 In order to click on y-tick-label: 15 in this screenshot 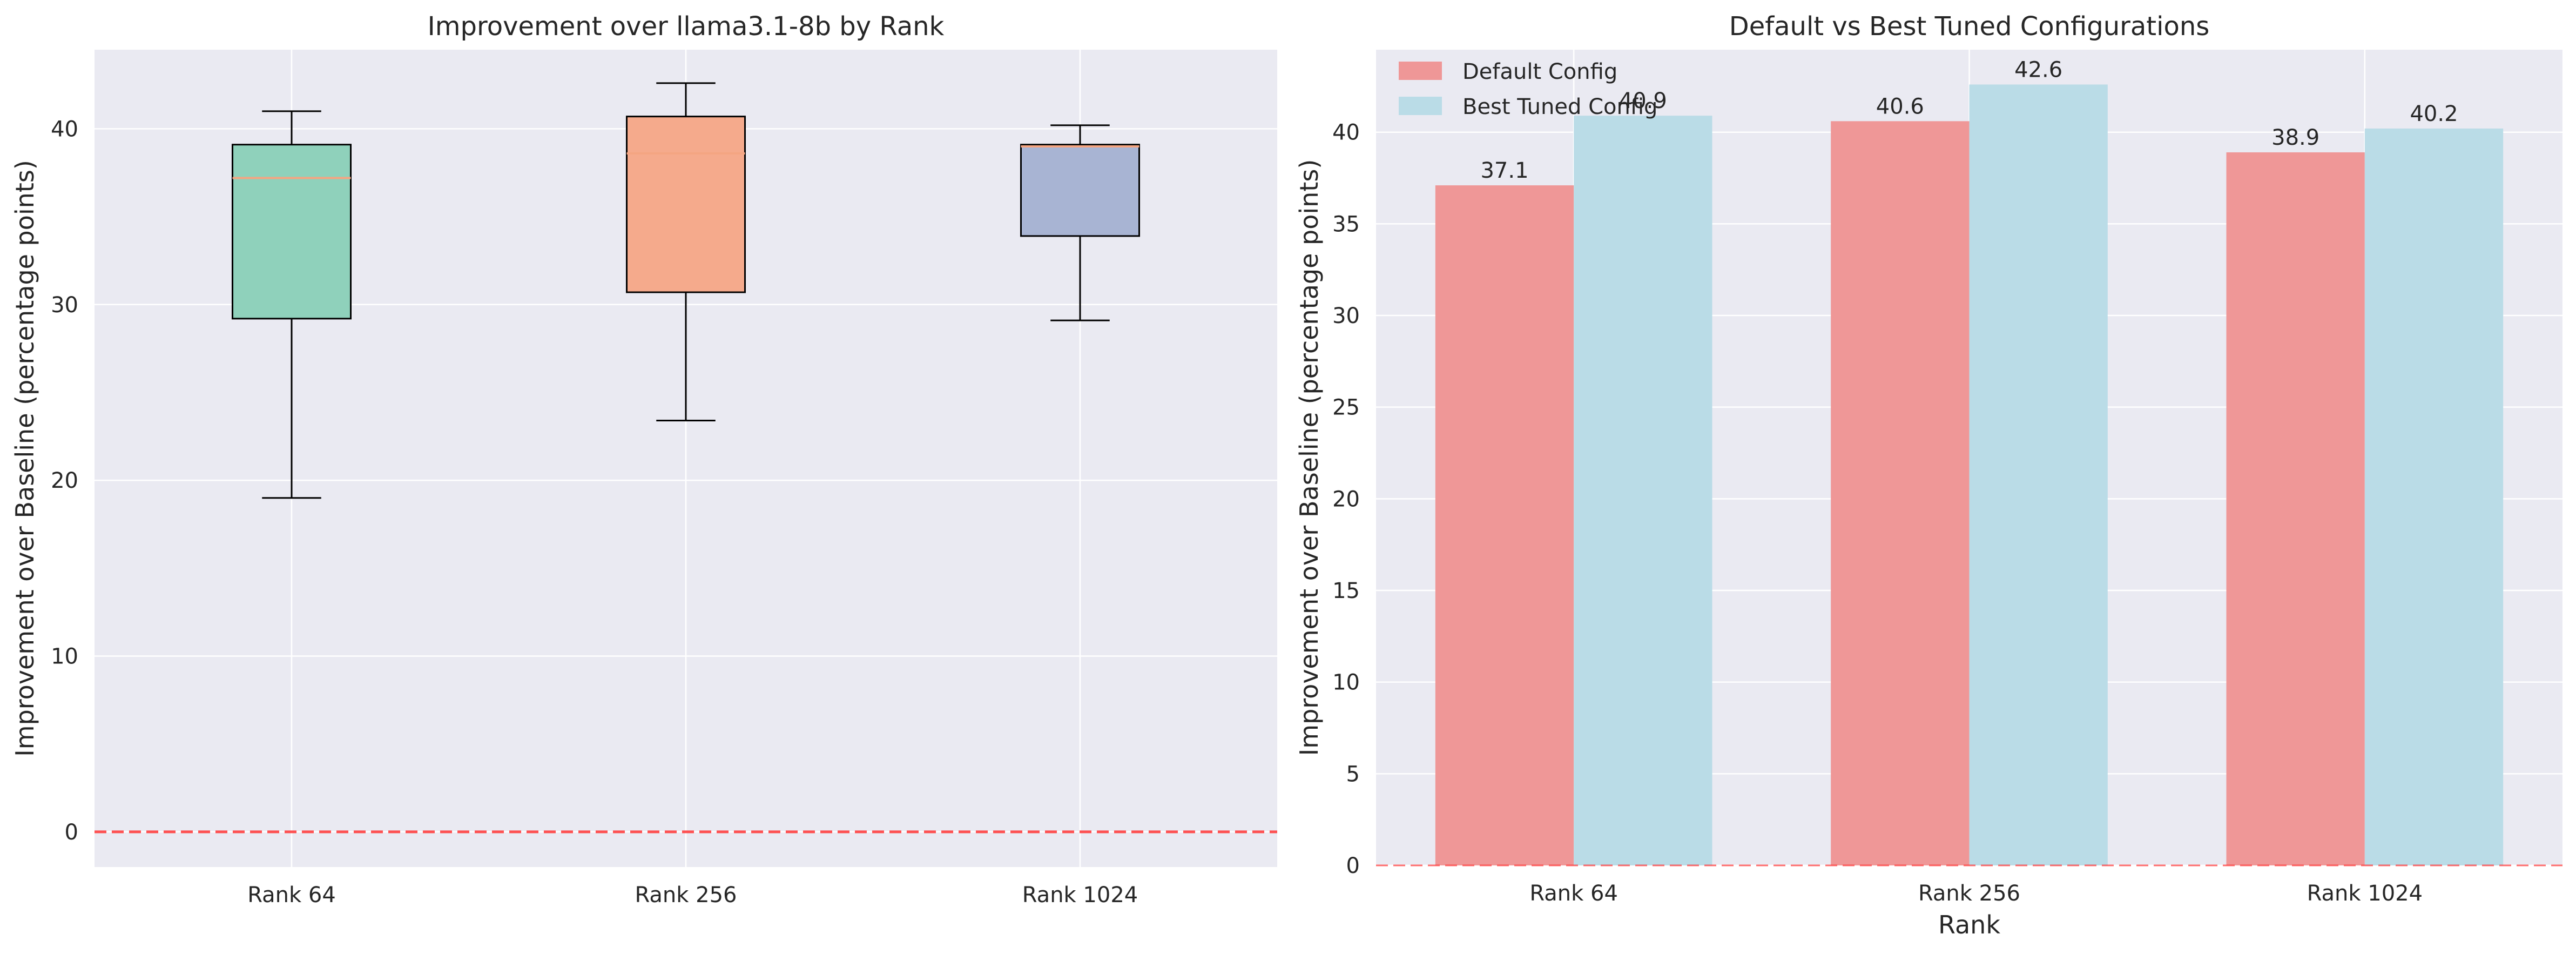, I will do `click(1346, 591)`.